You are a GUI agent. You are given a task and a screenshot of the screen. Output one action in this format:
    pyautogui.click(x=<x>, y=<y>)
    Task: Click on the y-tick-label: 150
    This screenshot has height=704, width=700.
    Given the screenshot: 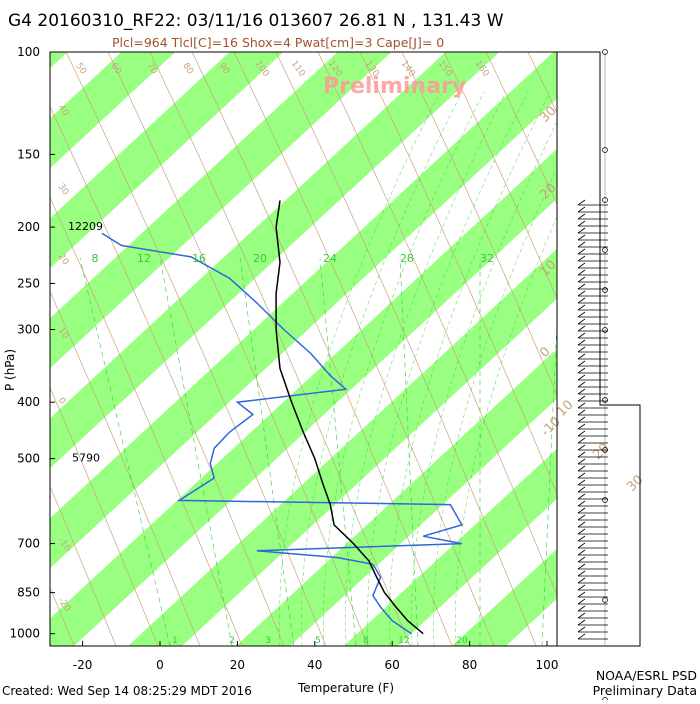 What is the action you would take?
    pyautogui.click(x=28, y=154)
    